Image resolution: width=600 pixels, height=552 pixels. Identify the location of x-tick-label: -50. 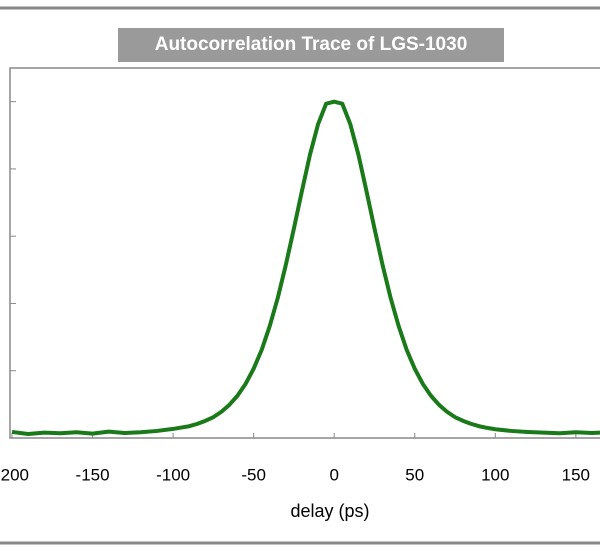
(253, 474).